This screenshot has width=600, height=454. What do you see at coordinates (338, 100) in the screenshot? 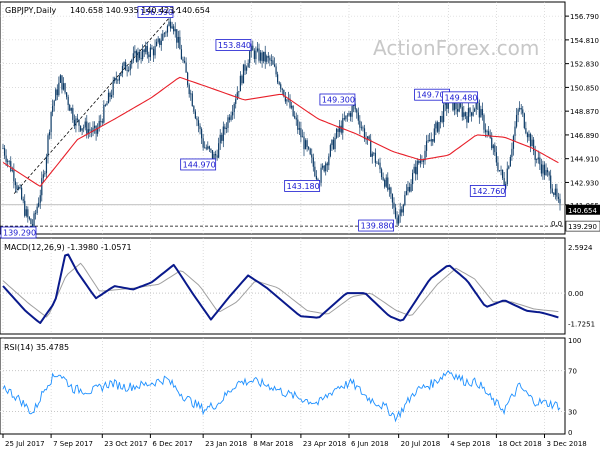
I see `price-label: 149.300` at bounding box center [338, 100].